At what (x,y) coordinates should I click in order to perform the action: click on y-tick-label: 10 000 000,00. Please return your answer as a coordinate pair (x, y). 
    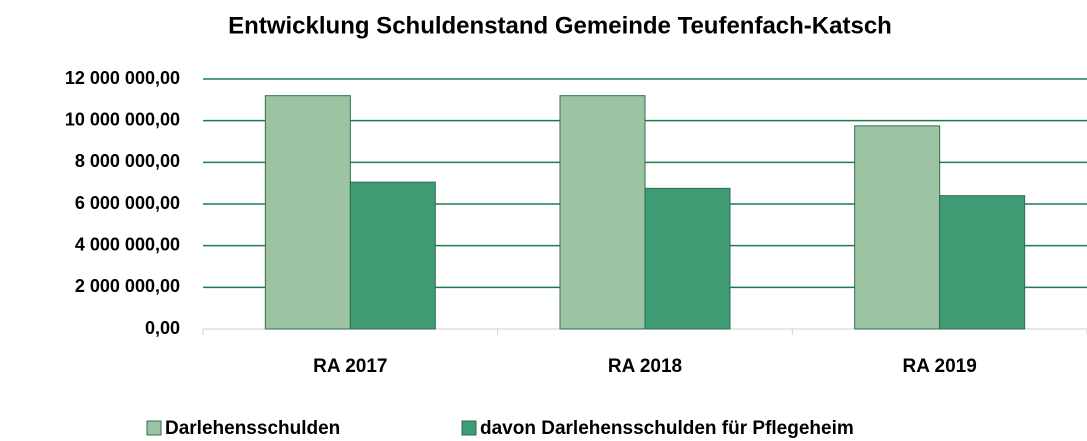
    Looking at the image, I should click on (122, 119).